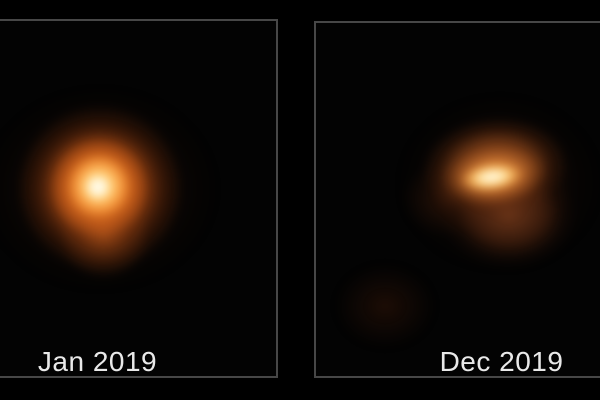 Image resolution: width=600 pixels, height=400 pixels. Describe the element at coordinates (98, 187) in the screenshot. I see `star-core` at that location.